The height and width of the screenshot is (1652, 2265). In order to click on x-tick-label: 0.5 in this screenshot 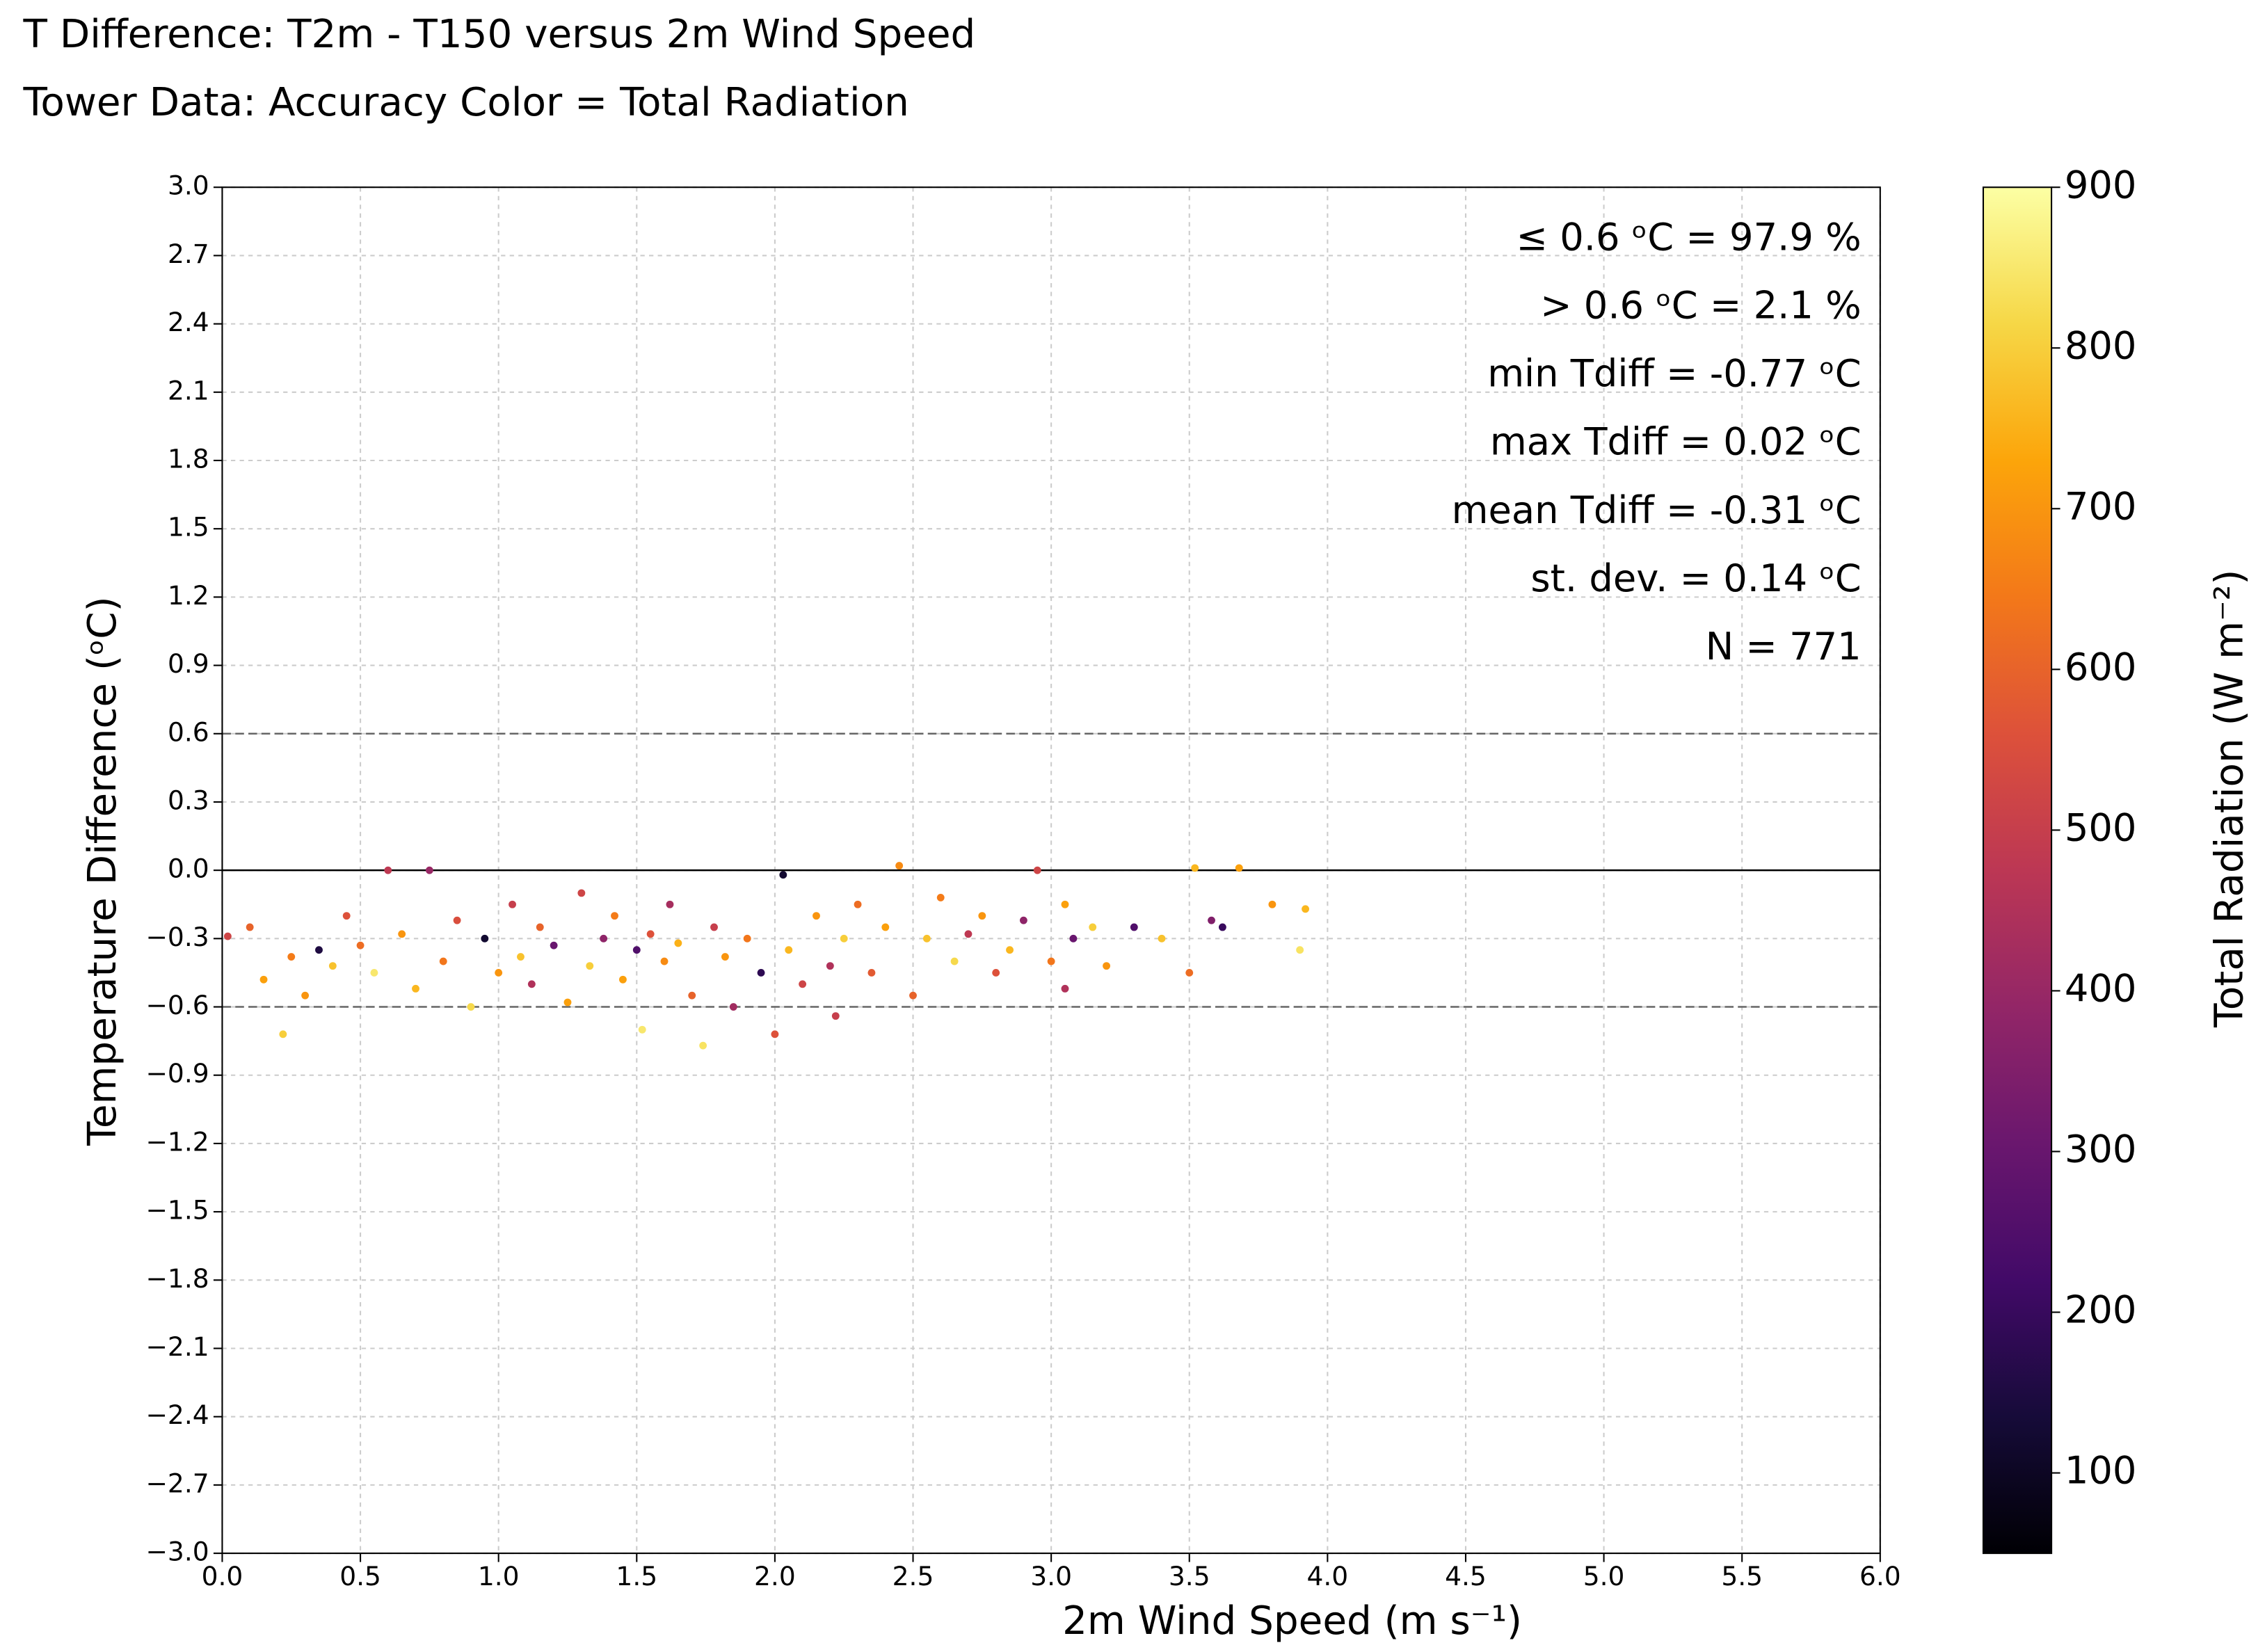, I will do `click(360, 1576)`.